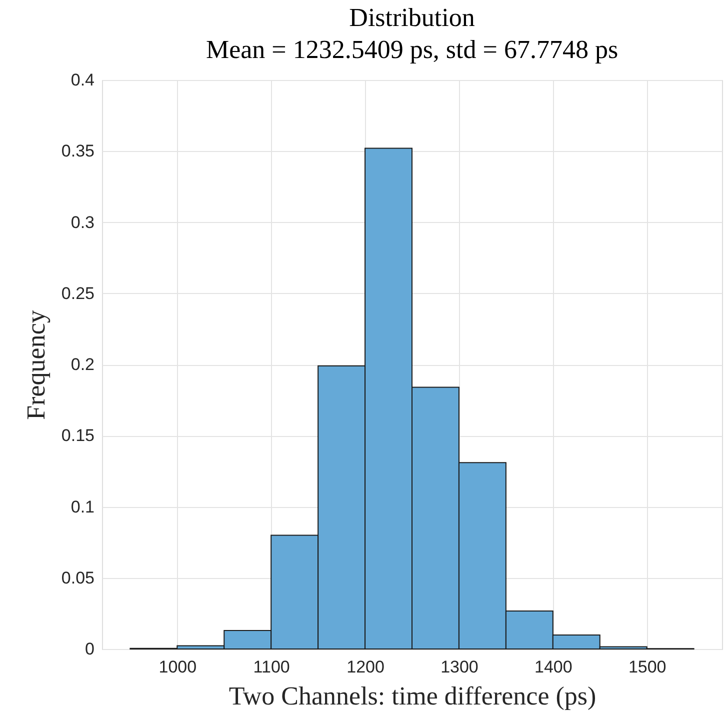 Image resolution: width=726 pixels, height=718 pixels. I want to click on x-tick-label: 1100, so click(271, 667).